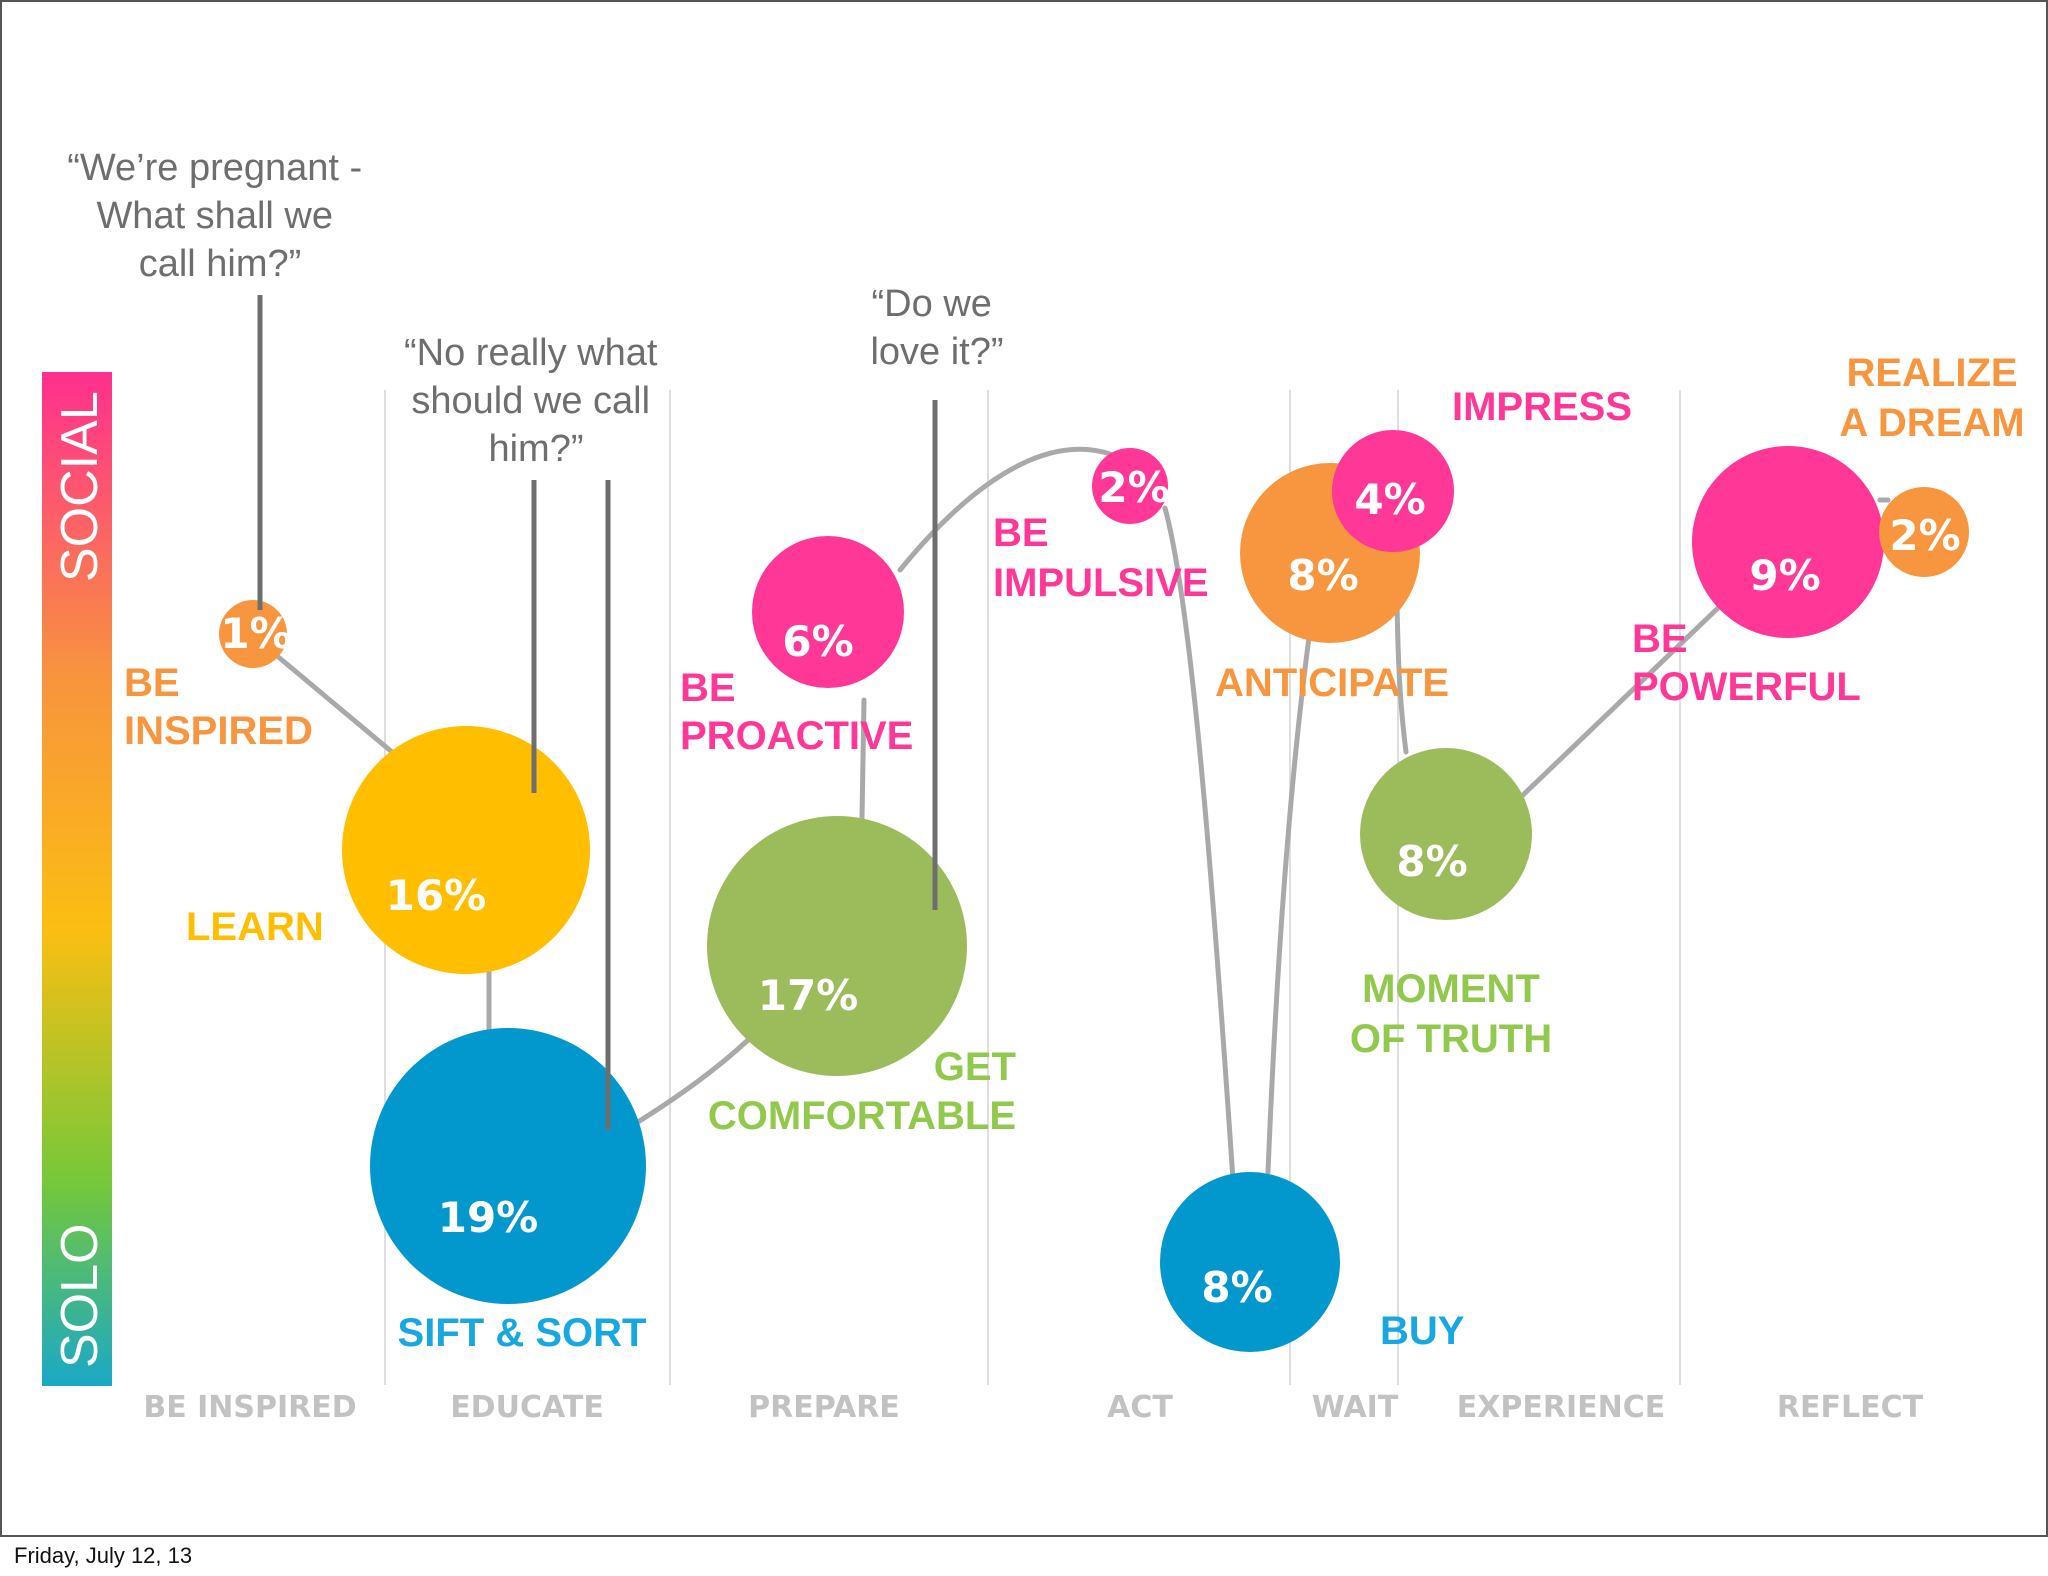 This screenshot has width=2048, height=1576. What do you see at coordinates (1451, 1039) in the screenshot?
I see `label-line: OF TRUTH` at bounding box center [1451, 1039].